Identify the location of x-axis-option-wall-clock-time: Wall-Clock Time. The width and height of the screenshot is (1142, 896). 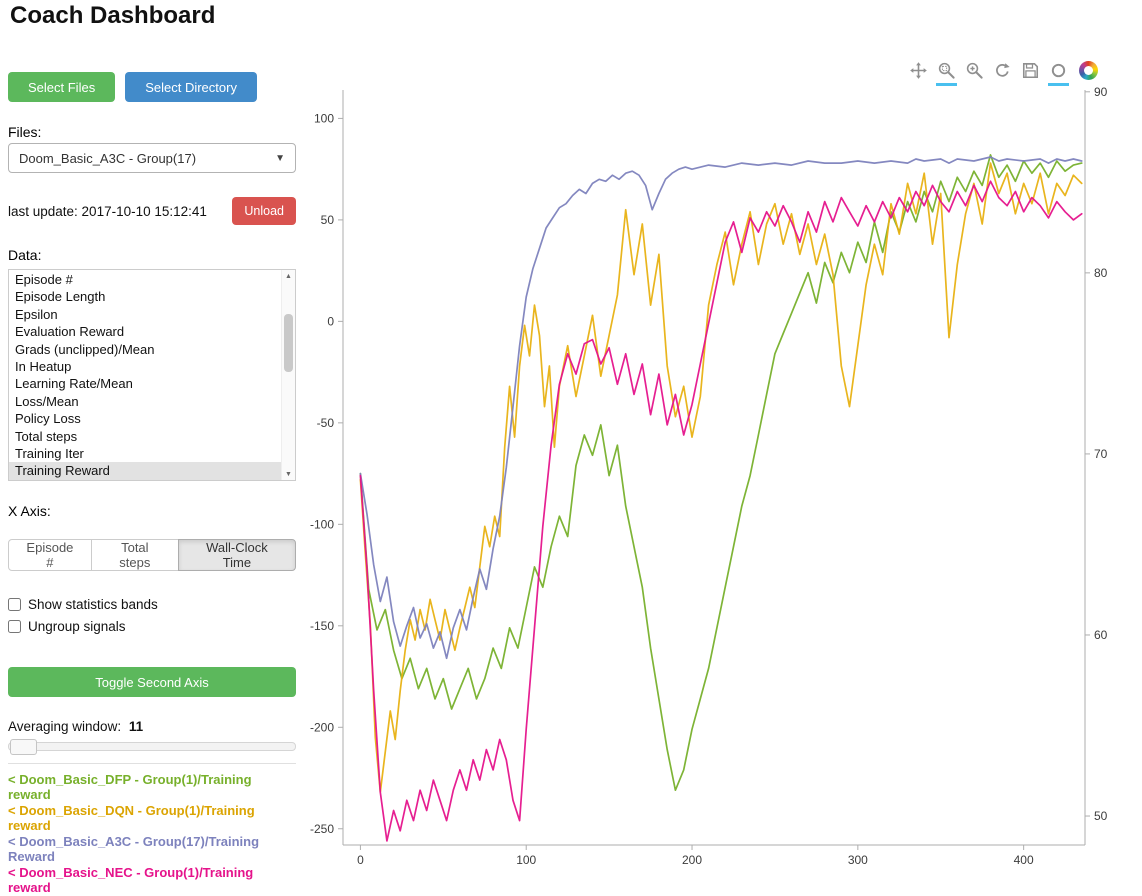
(236, 555).